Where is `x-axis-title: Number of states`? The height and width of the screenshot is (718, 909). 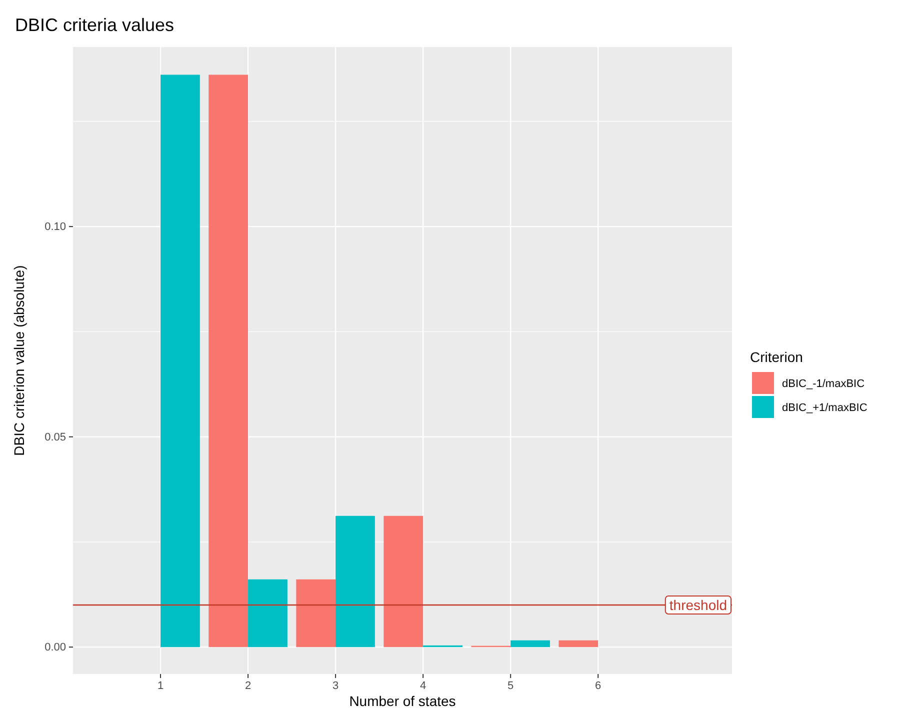 x-axis-title: Number of states is located at coordinates (402, 701).